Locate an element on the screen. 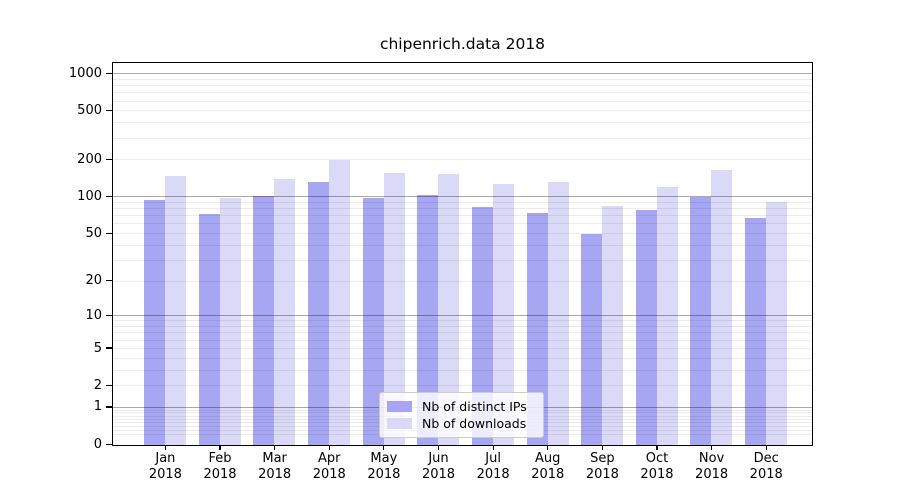 This screenshot has width=900, height=500. bar-downloads-apr is located at coordinates (340, 302).